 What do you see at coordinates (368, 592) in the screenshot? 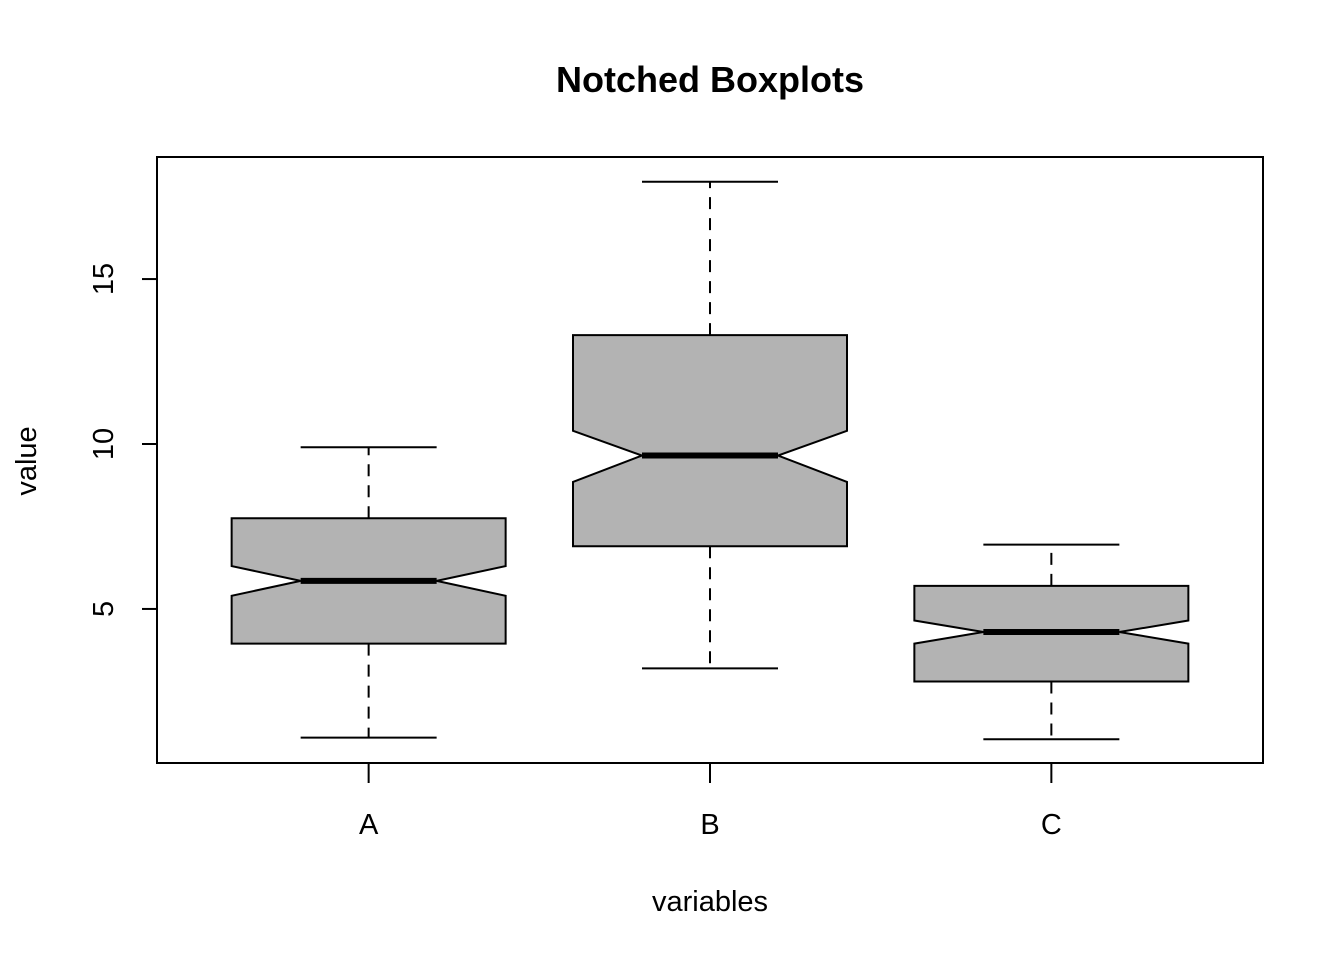
I see `box-A` at bounding box center [368, 592].